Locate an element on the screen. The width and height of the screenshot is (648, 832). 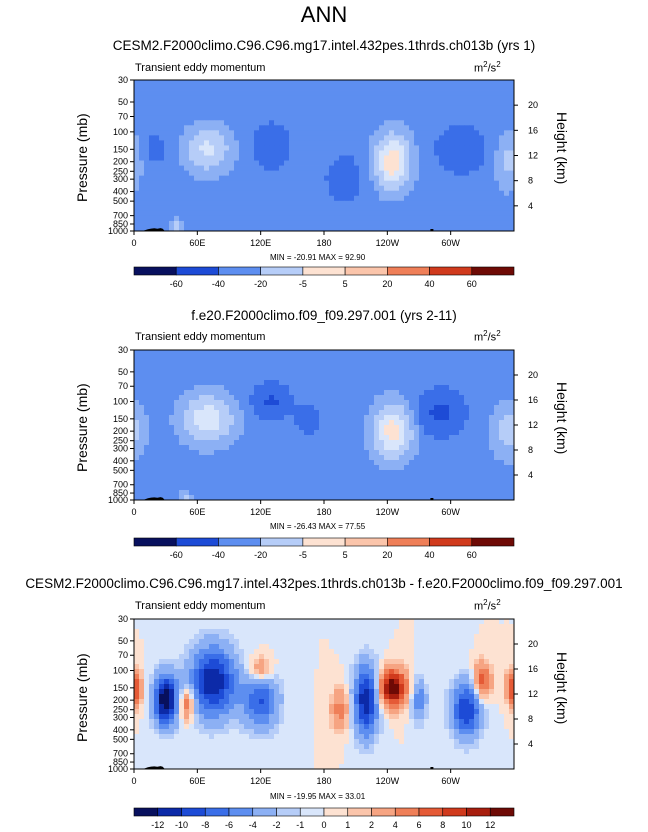
height-tick-label: 4 is located at coordinates (530, 475).